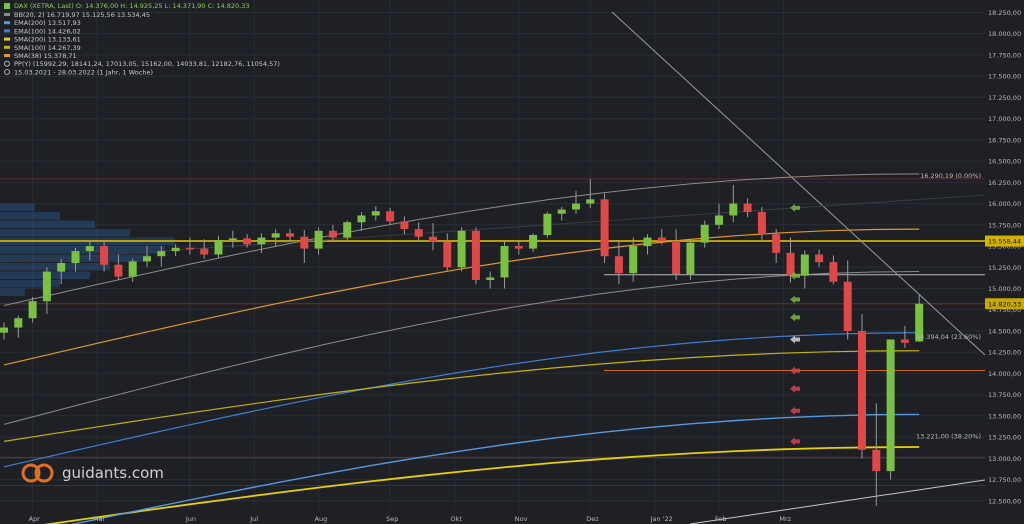  What do you see at coordinates (493, 228) in the screenshot?
I see `trend-line-flat` at bounding box center [493, 228].